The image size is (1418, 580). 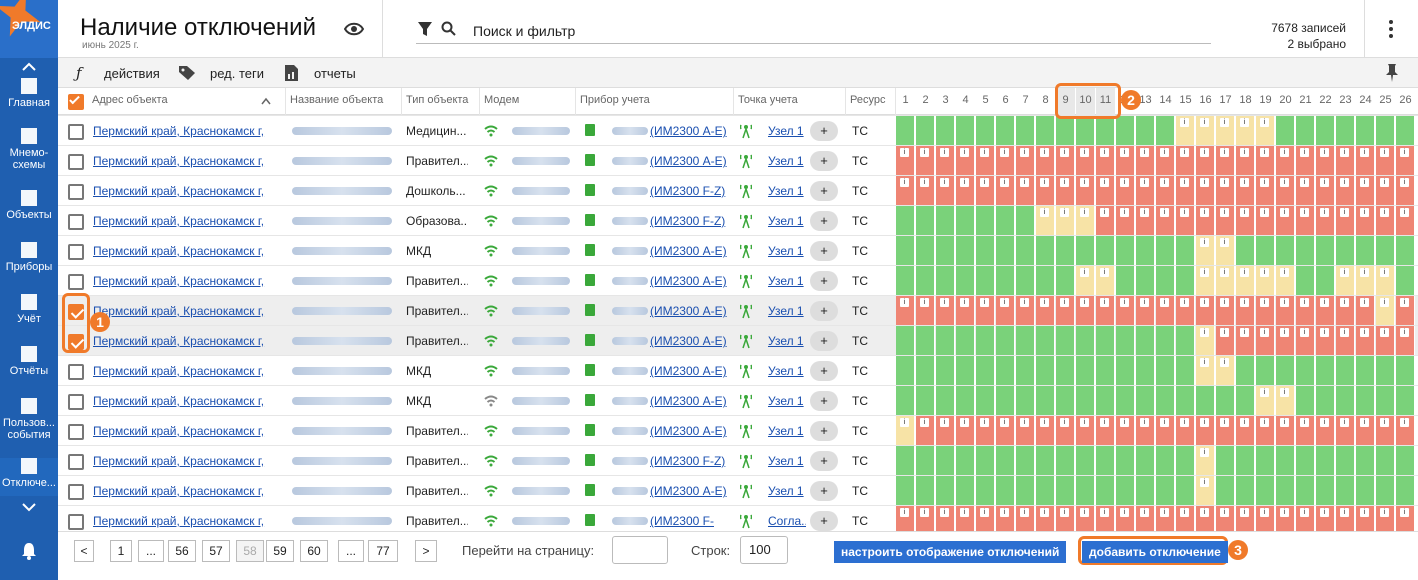 What do you see at coordinates (688, 401) in the screenshot?
I see `device-link: (ИМ2300 А-Е)` at bounding box center [688, 401].